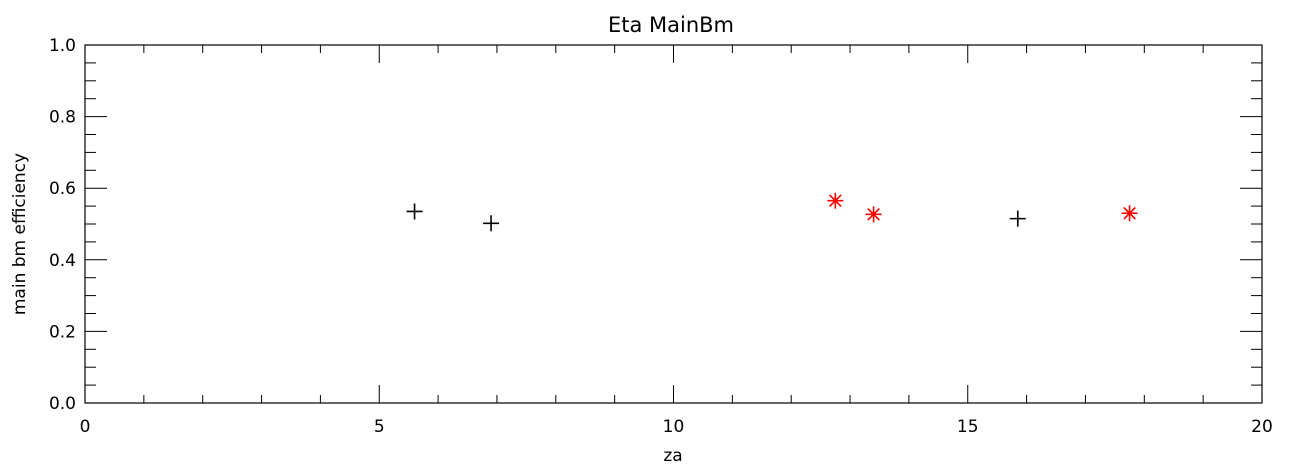 The height and width of the screenshot is (466, 1291). I want to click on data-points, so click(772, 212).